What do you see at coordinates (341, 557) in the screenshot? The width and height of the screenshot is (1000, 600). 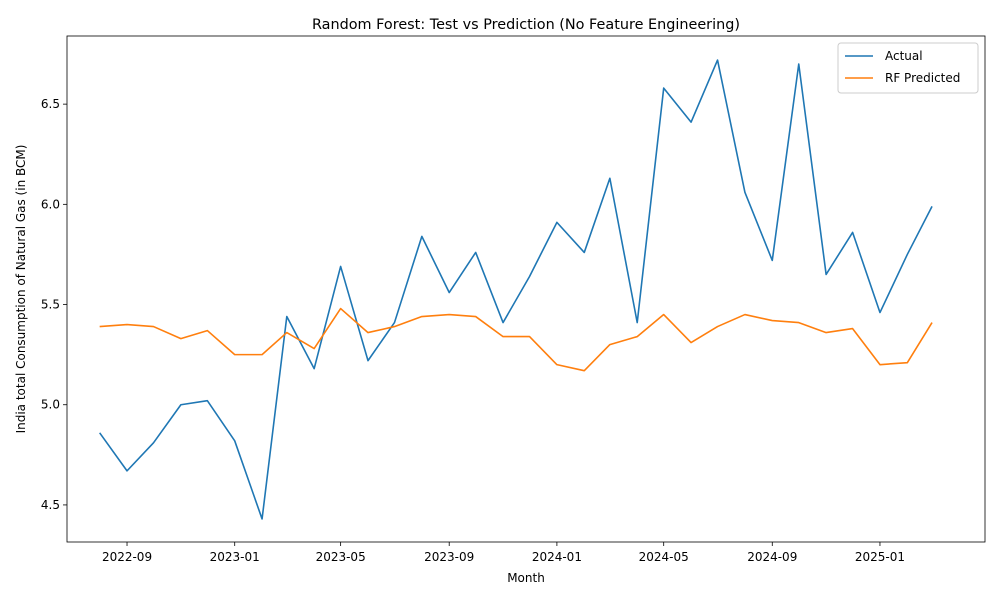 I see `x-tick-label: 2023-05` at bounding box center [341, 557].